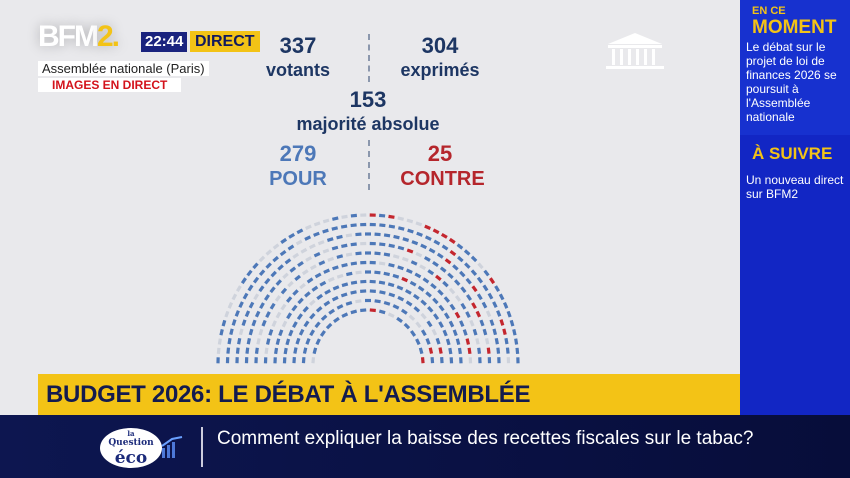  Describe the element at coordinates (440, 70) in the screenshot. I see `exprimes-label: exprimés` at that location.